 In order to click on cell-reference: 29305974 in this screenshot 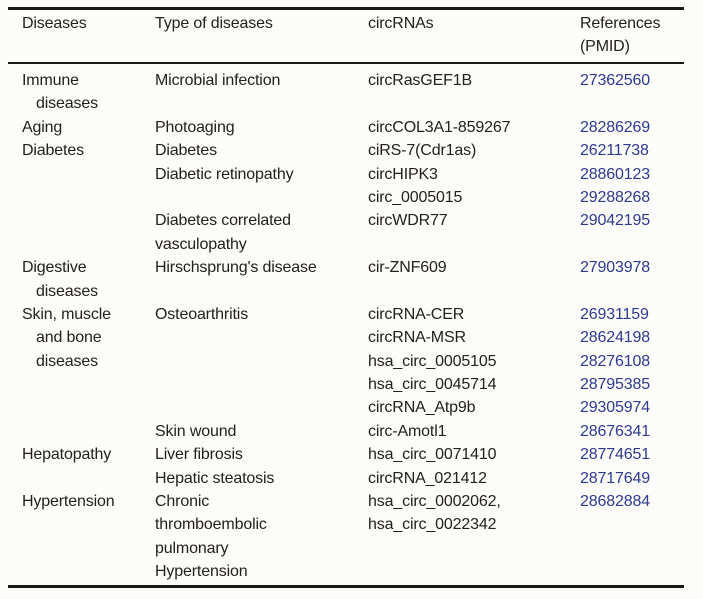, I will do `click(632, 407)`.